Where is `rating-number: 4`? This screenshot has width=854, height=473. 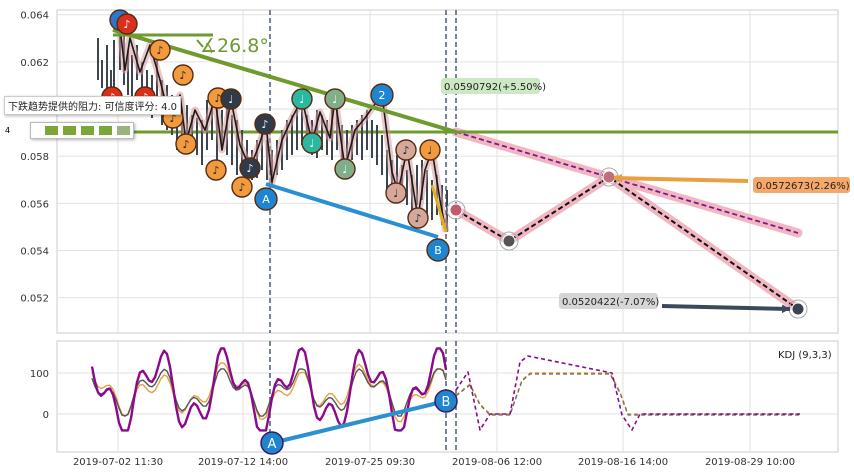 rating-number: 4 is located at coordinates (8, 130).